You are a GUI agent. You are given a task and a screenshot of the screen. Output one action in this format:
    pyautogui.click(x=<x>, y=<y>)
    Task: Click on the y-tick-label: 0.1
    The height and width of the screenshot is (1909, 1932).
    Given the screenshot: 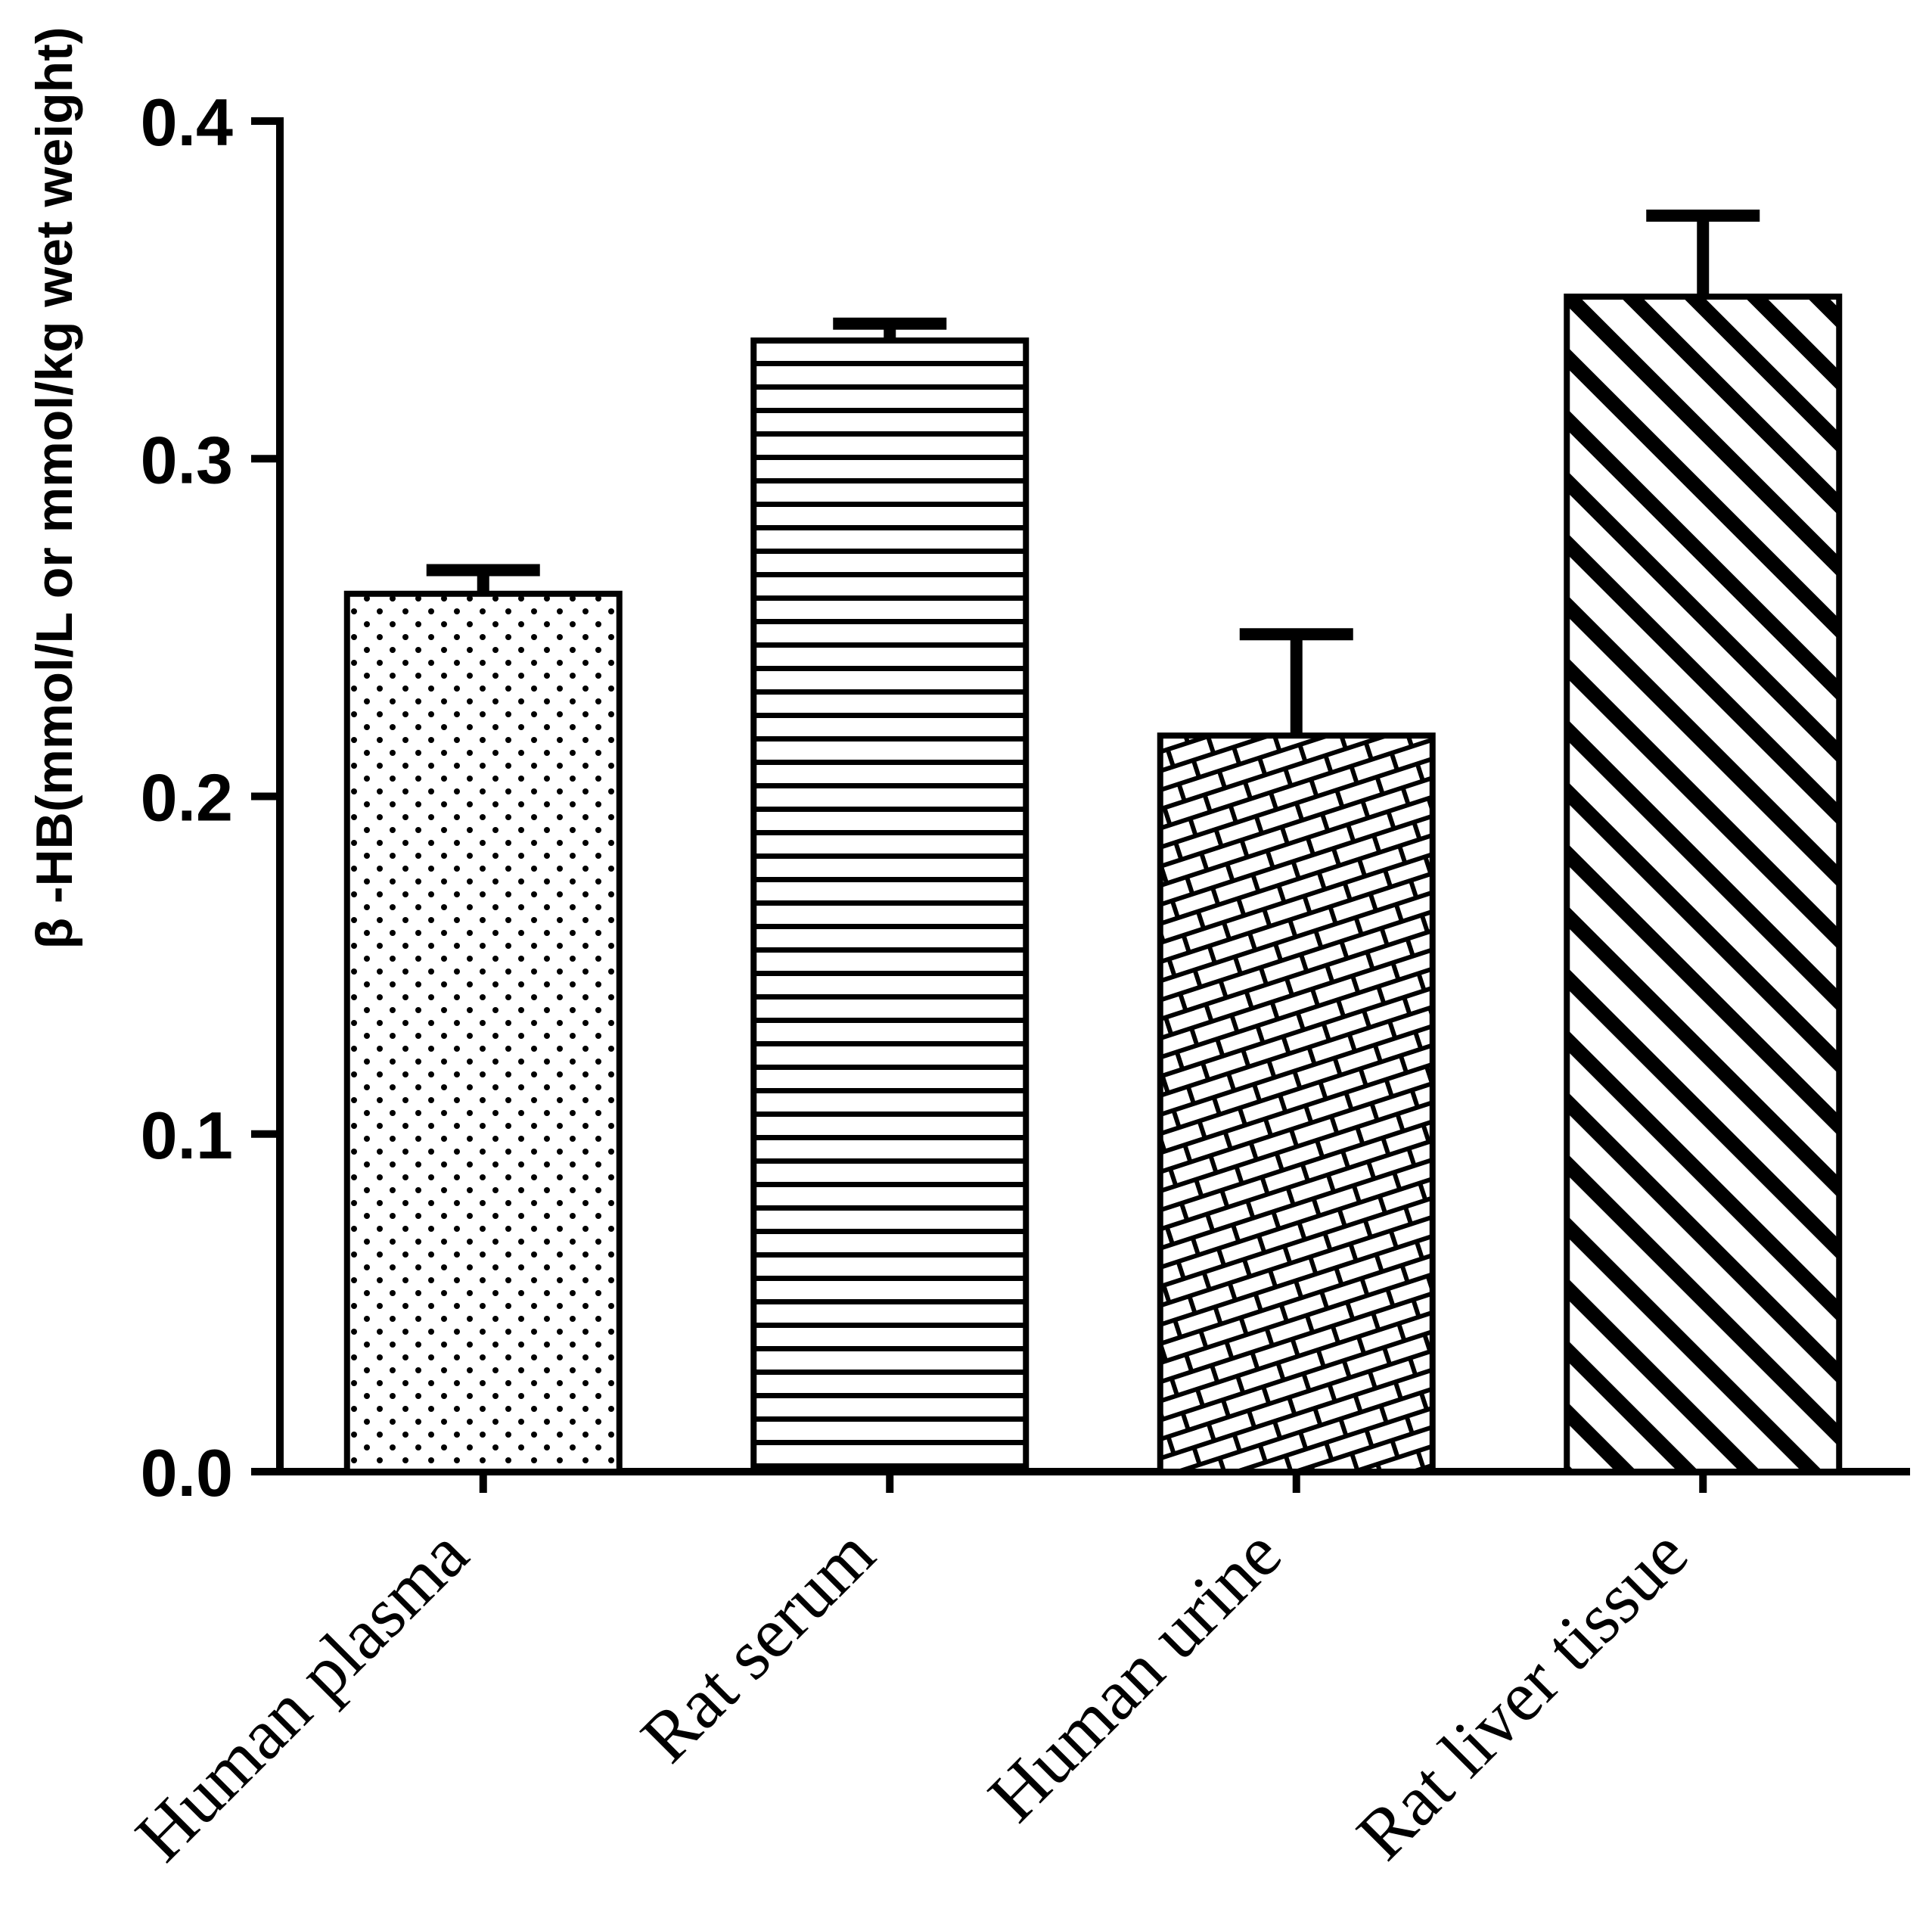 What is the action you would take?
    pyautogui.click(x=187, y=1135)
    